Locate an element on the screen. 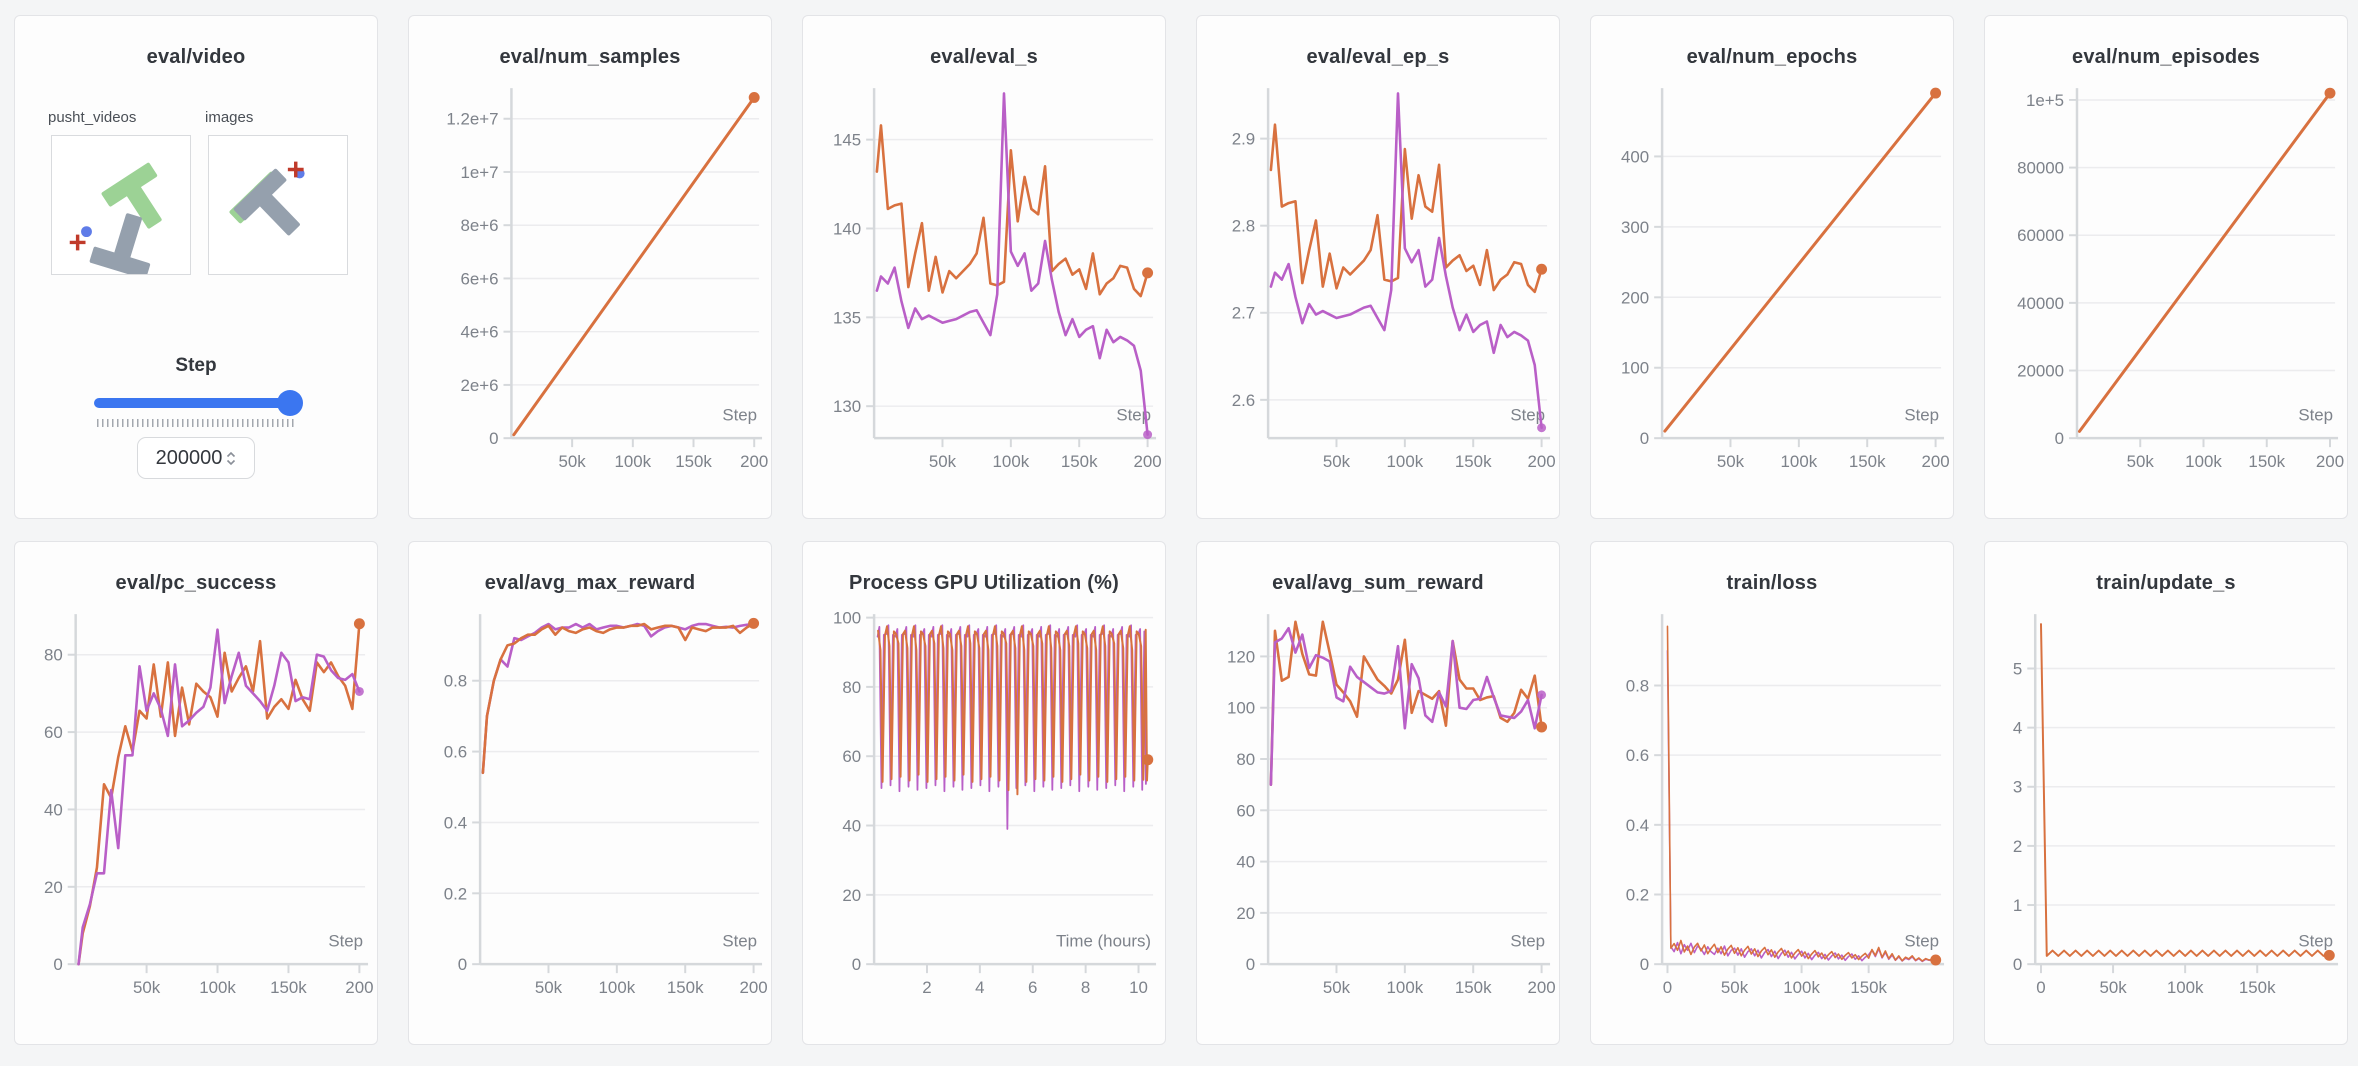 The height and width of the screenshot is (1066, 2358). svg-text: 80 is located at coordinates (851, 687).